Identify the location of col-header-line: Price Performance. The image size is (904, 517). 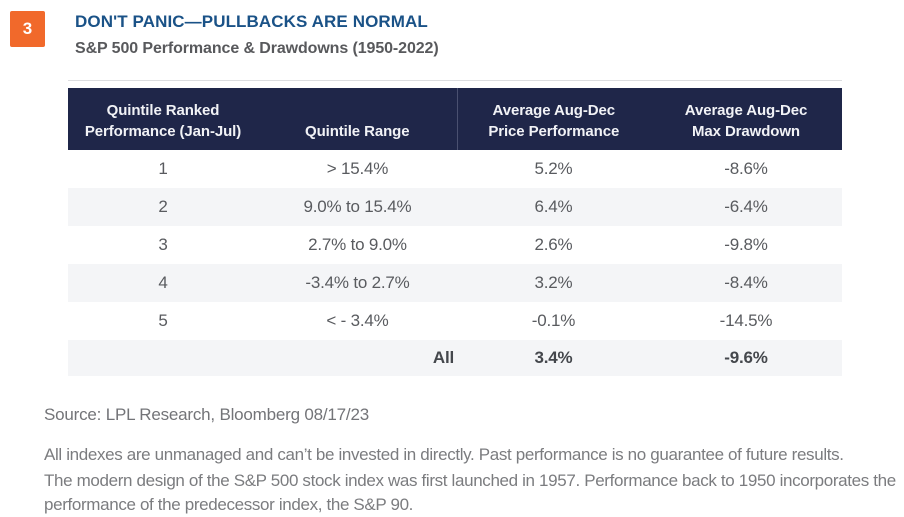
(554, 131).